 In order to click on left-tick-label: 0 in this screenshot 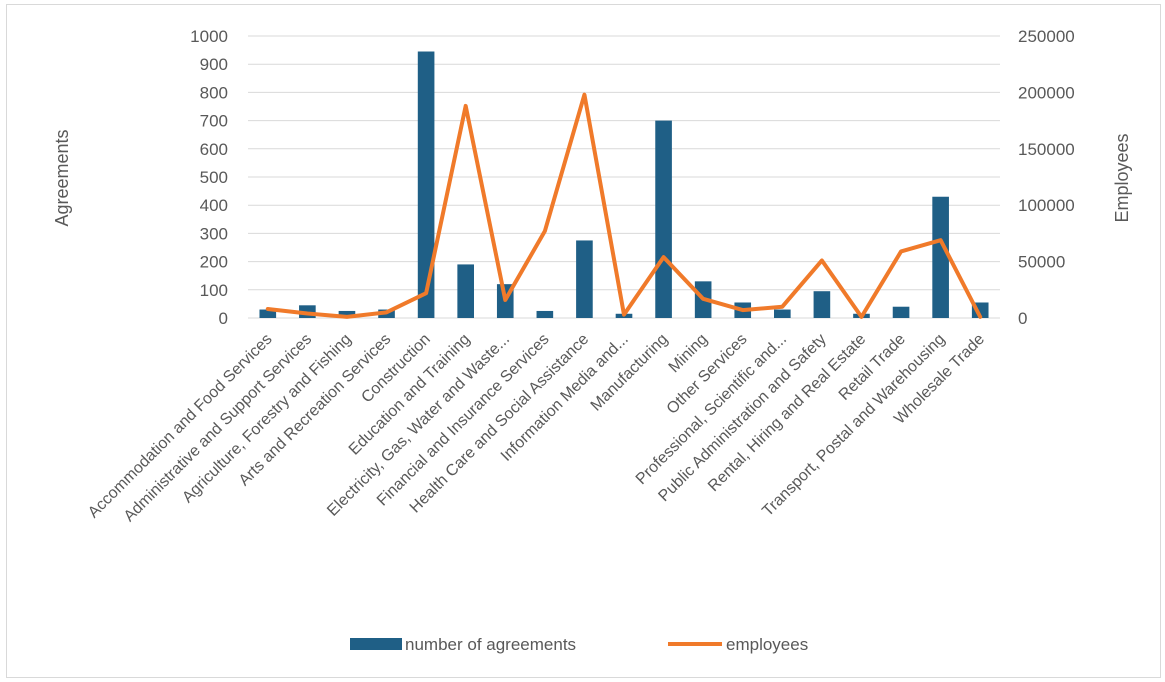, I will do `click(223, 318)`.